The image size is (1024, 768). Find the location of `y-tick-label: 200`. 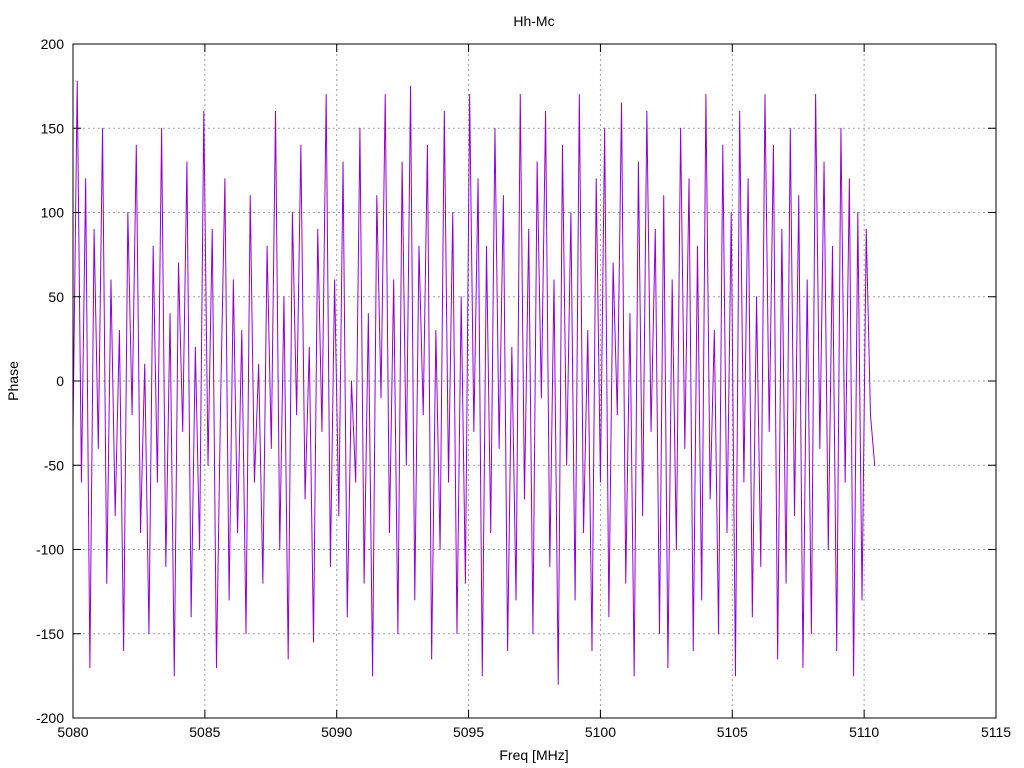

y-tick-label: 200 is located at coordinates (53, 44).